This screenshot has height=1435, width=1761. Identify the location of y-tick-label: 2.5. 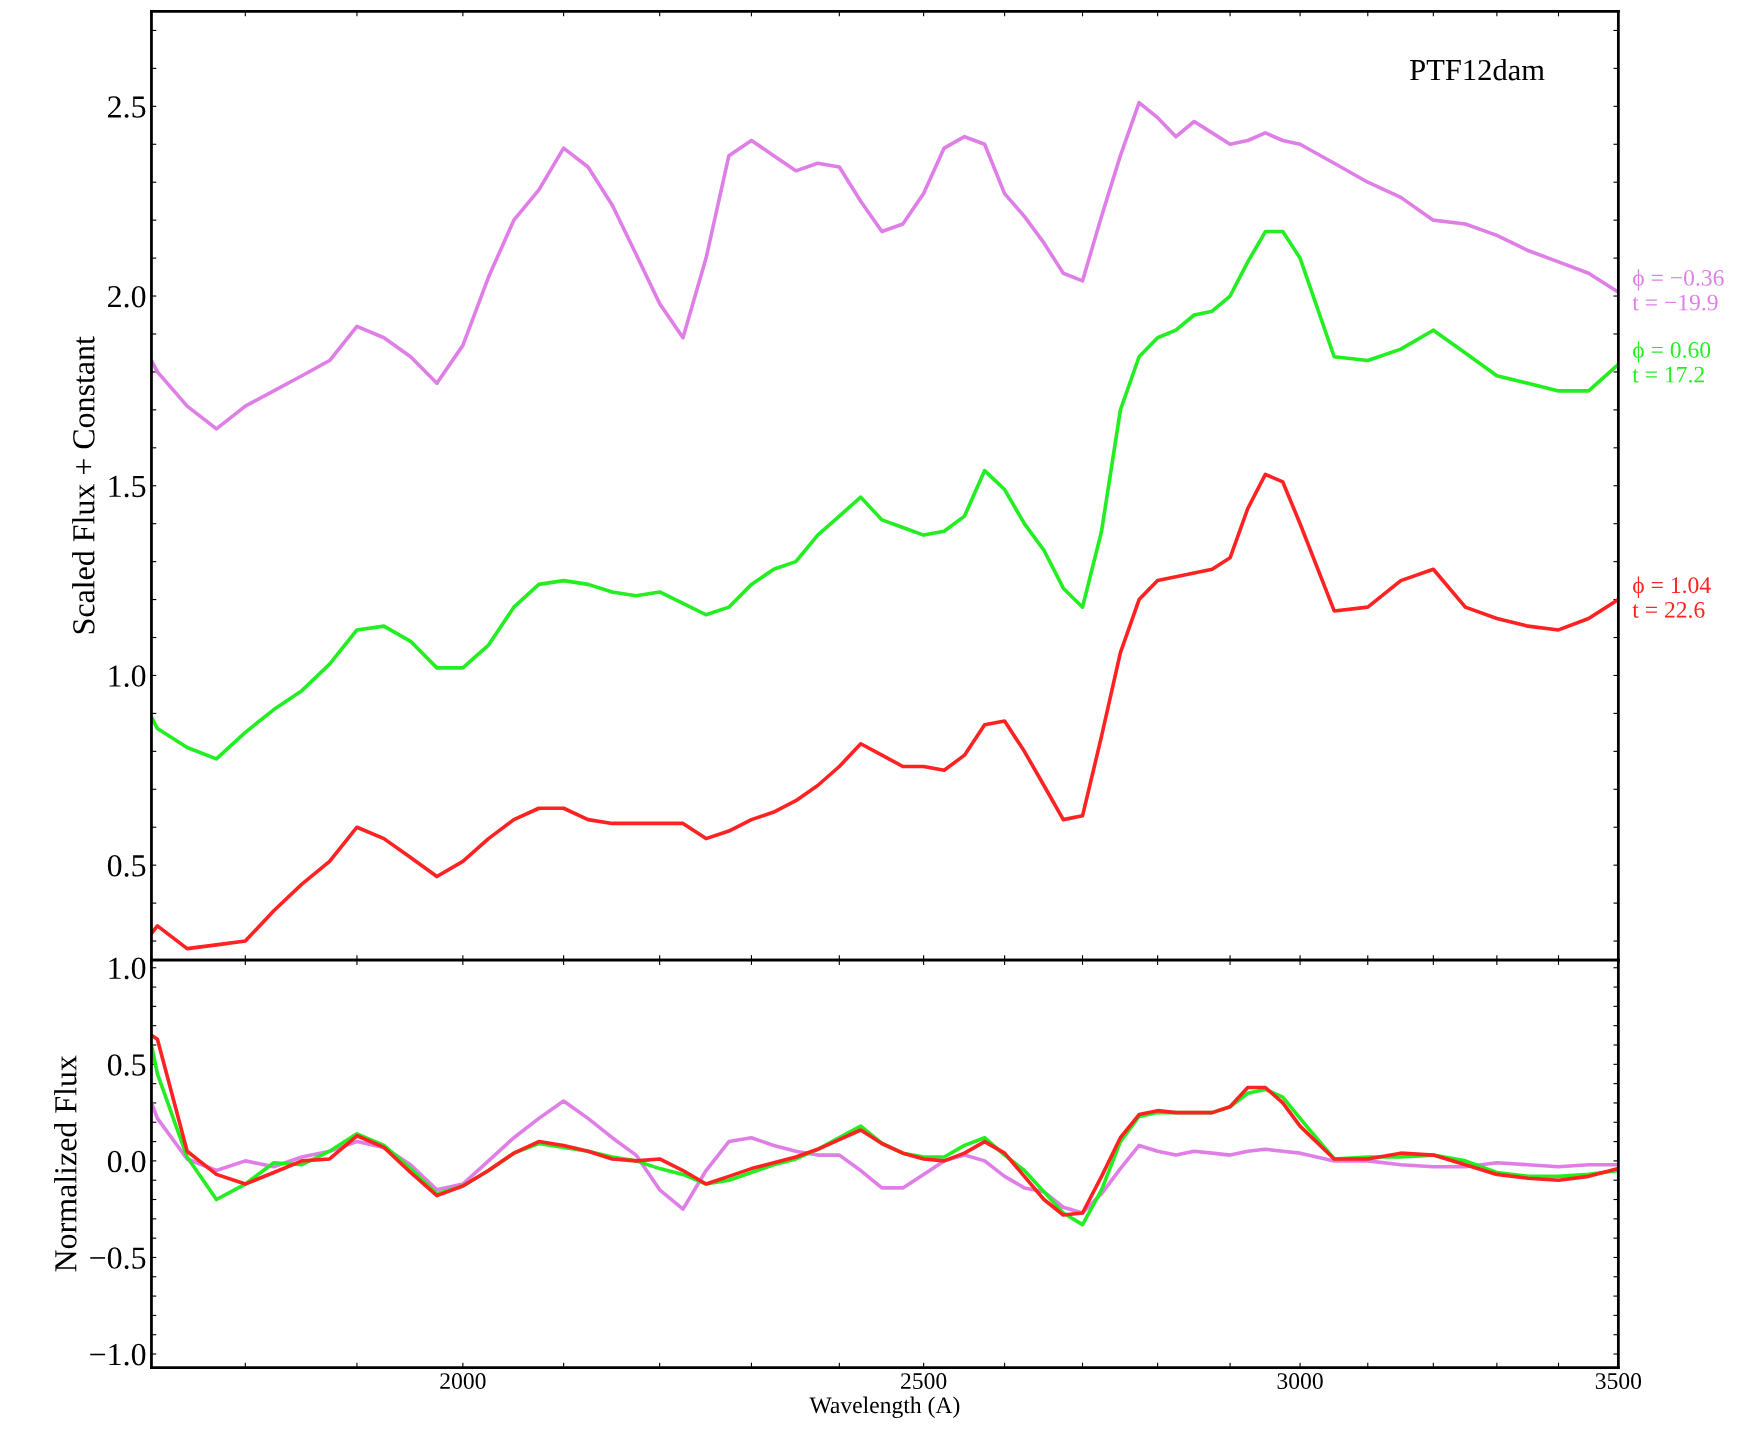
(127, 107).